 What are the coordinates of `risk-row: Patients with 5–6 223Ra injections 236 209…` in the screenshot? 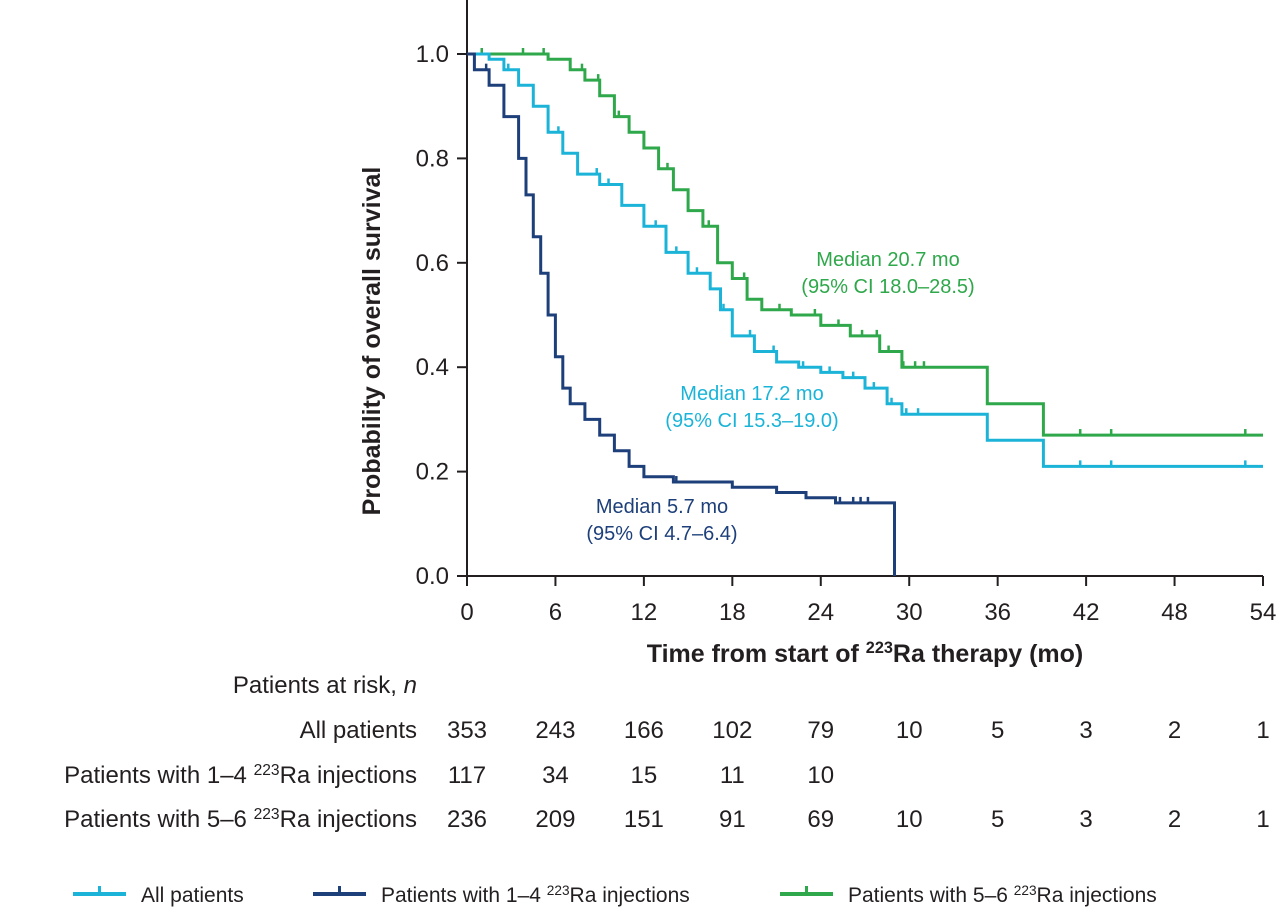 It's located at (667, 820).